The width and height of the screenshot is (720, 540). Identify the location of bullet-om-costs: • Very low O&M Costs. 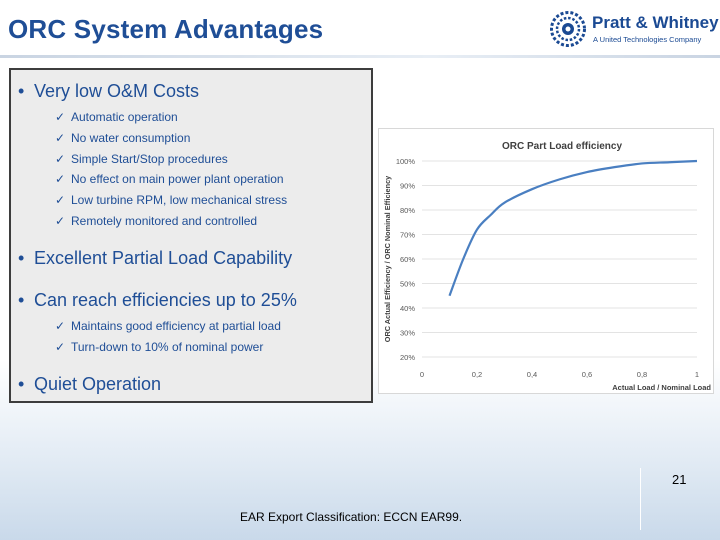
(108, 91).